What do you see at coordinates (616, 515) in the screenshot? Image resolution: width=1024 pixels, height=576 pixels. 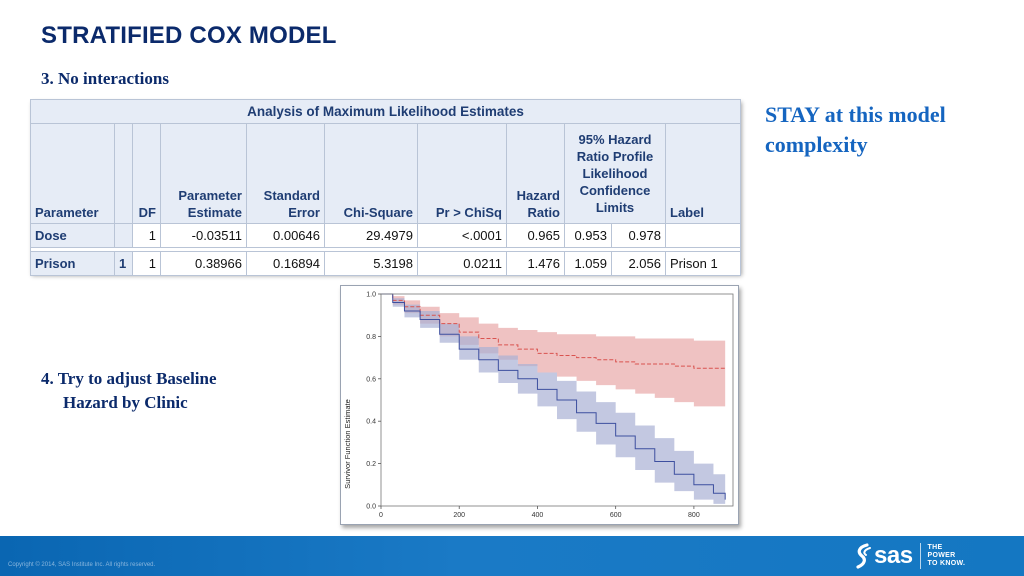 I see `x-tick-label: 600` at bounding box center [616, 515].